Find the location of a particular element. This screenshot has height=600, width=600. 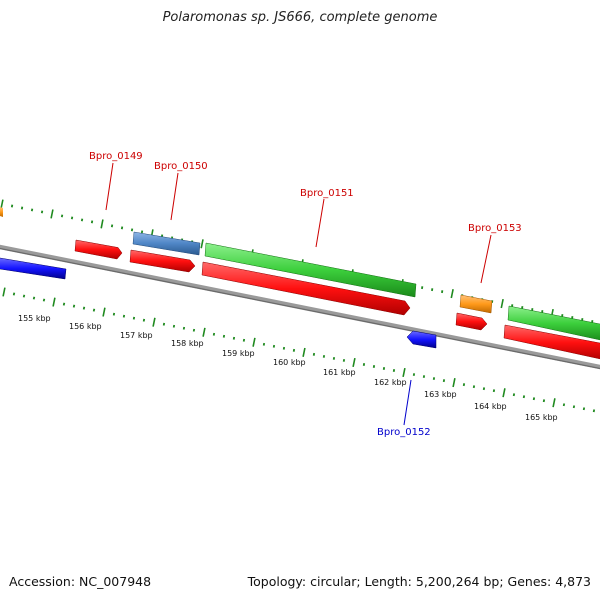

gene-feature-green-right is located at coordinates (553, 323).